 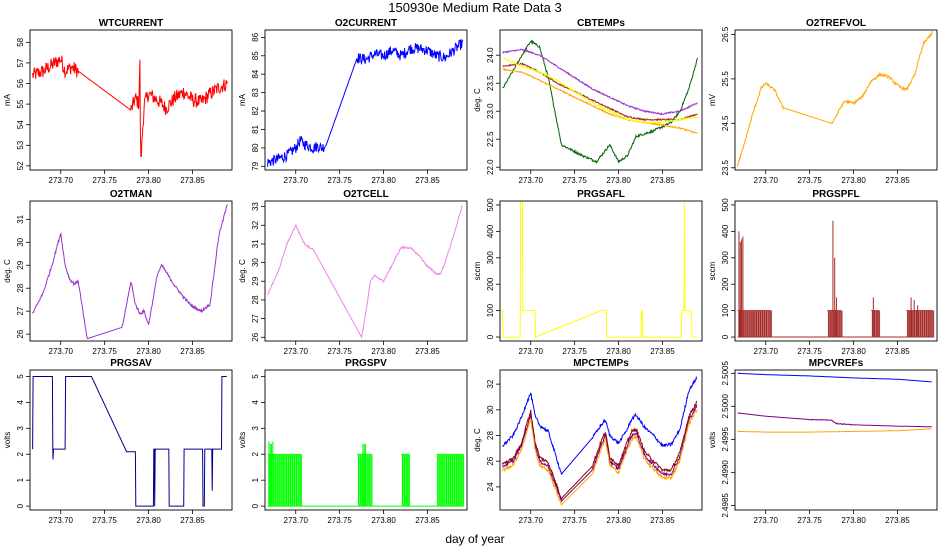 I want to click on o2trefvol-title: O2TREFVOL, so click(x=836, y=23).